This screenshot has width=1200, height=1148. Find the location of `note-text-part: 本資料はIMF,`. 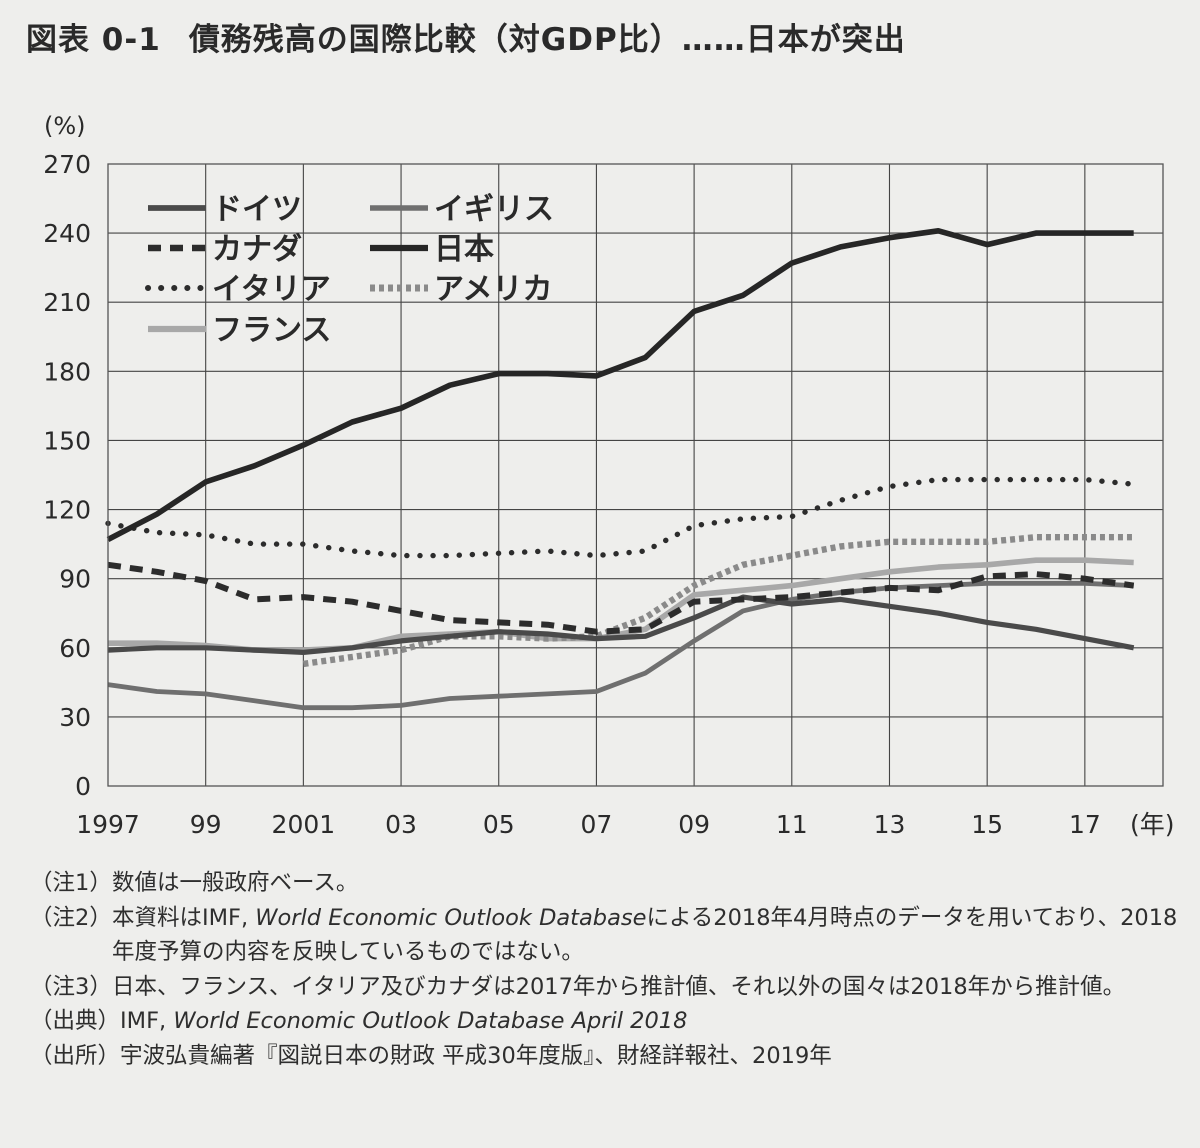

note-text-part: 本資料はIMF, is located at coordinates (184, 917).